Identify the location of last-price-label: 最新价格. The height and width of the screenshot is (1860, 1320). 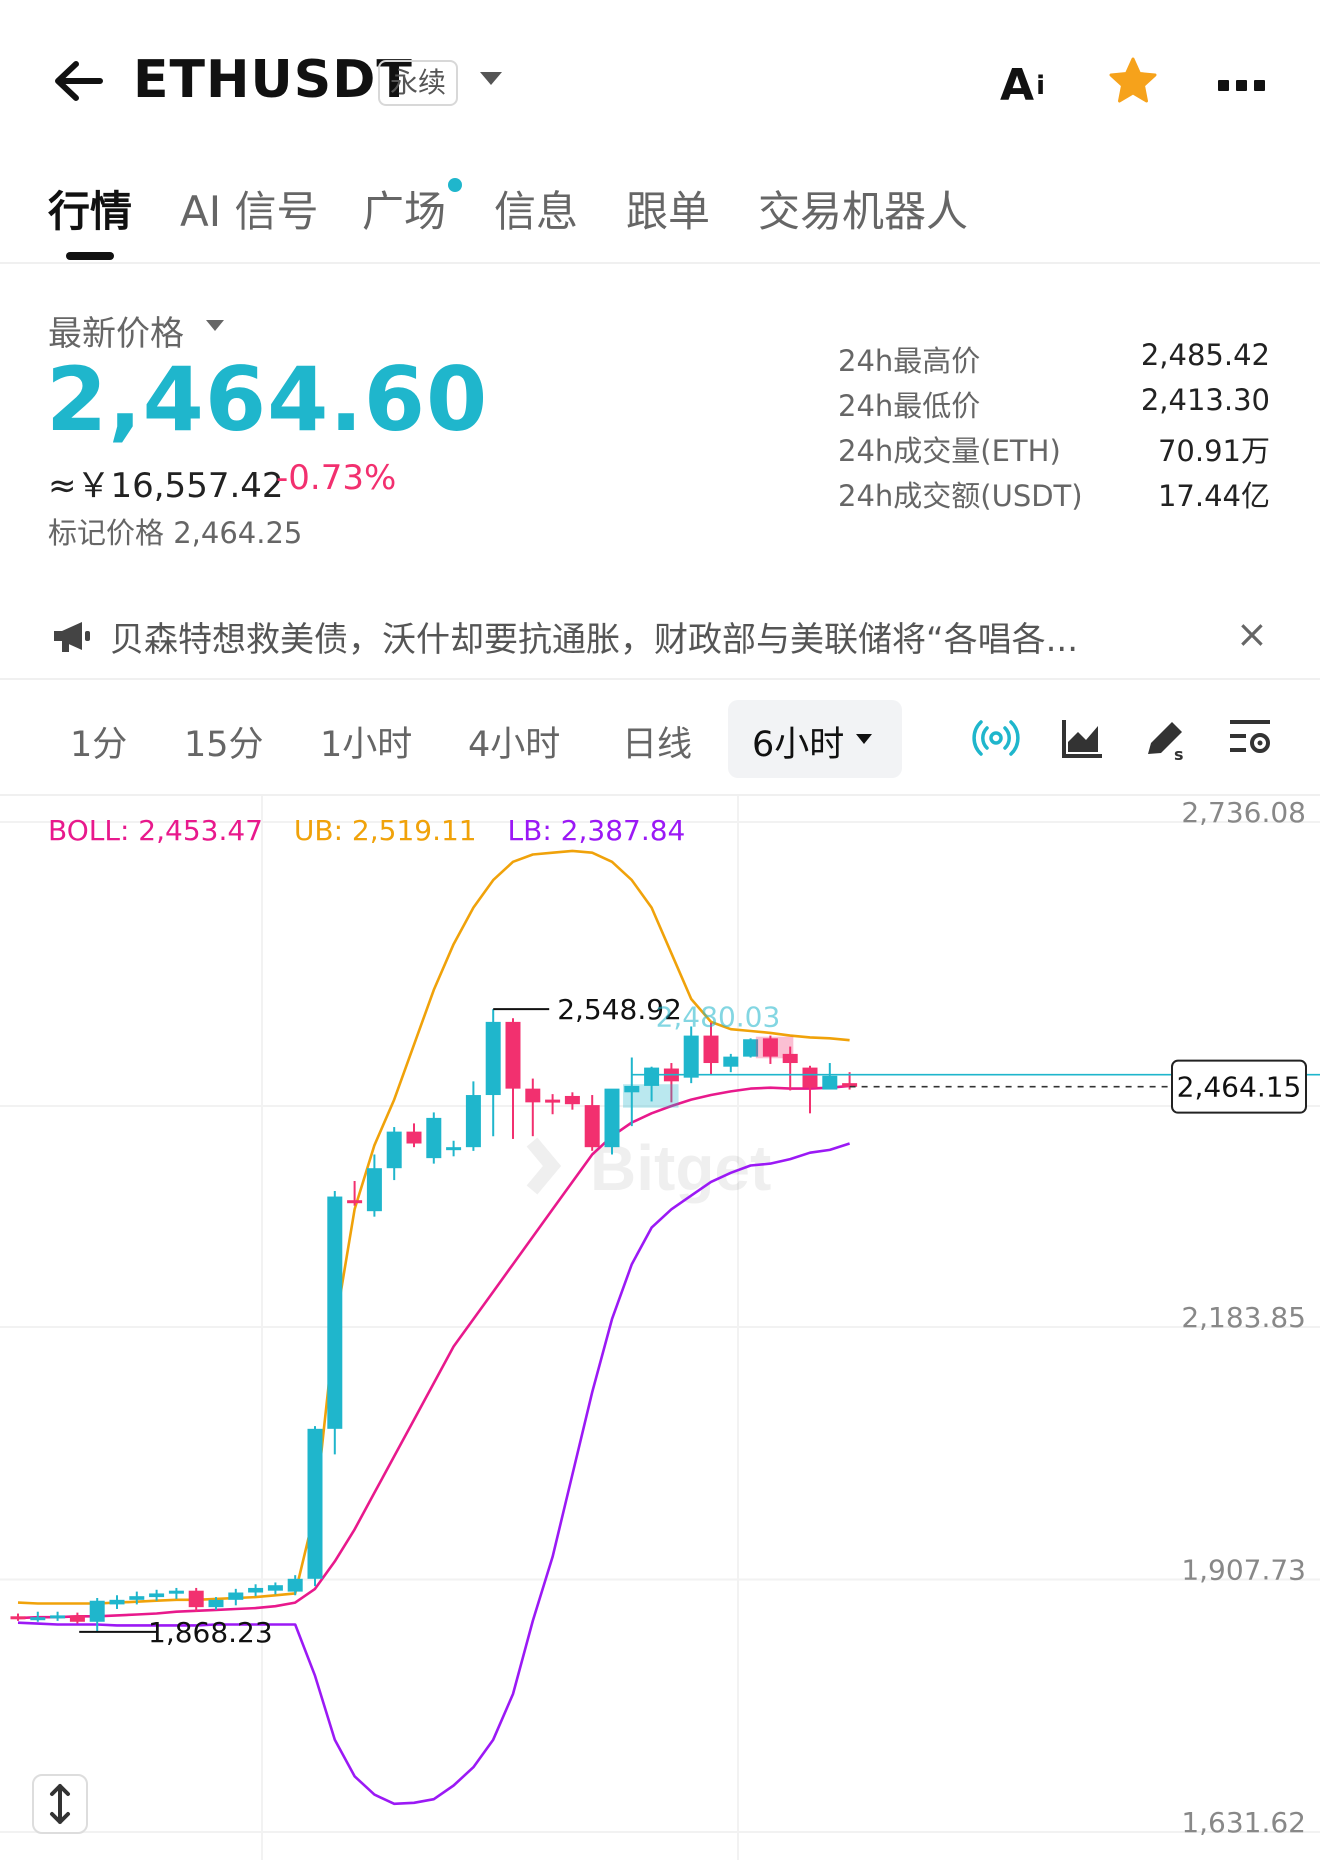
(116, 334).